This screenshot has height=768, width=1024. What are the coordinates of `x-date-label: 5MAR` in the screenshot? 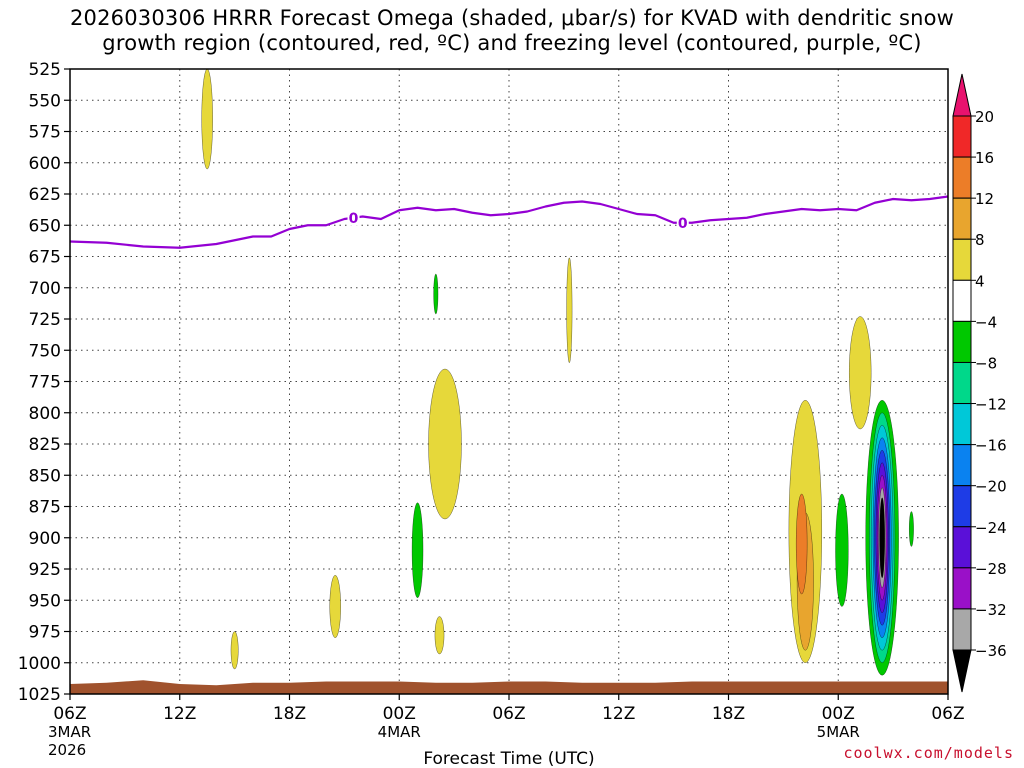 It's located at (838, 732).